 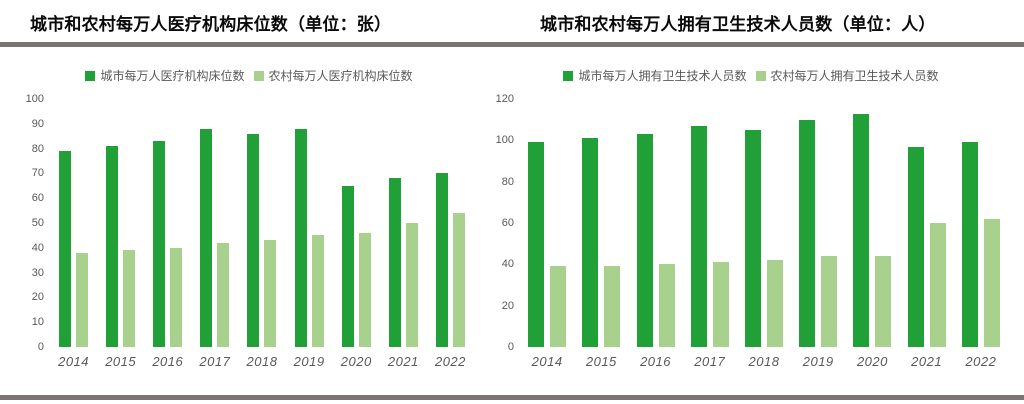 What do you see at coordinates (504, 140) in the screenshot?
I see `y-axis-label: 100` at bounding box center [504, 140].